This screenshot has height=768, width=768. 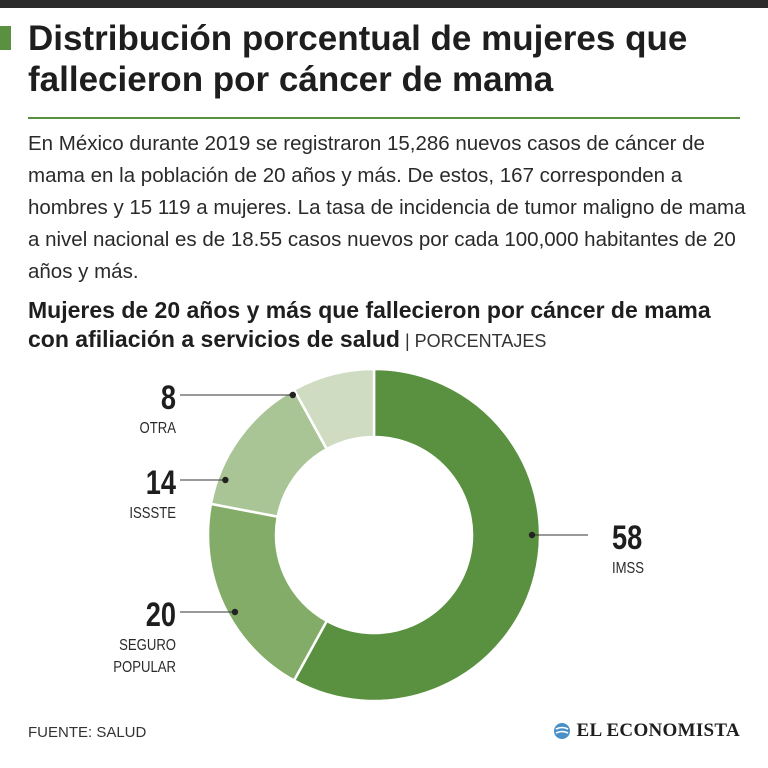 What do you see at coordinates (384, 118) in the screenshot?
I see `title-divider` at bounding box center [384, 118].